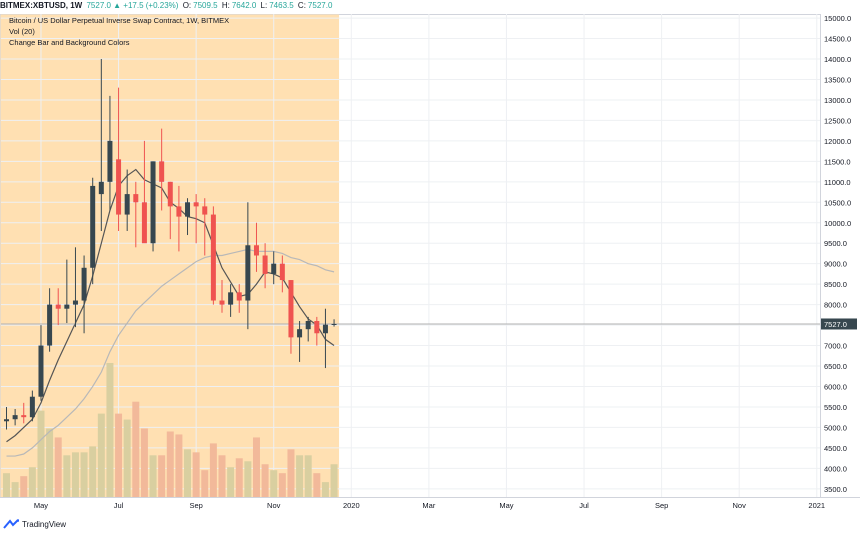 The width and height of the screenshot is (860, 544). Describe the element at coordinates (816, 505) in the screenshot. I see `time-tick-label: 2021` at that location.